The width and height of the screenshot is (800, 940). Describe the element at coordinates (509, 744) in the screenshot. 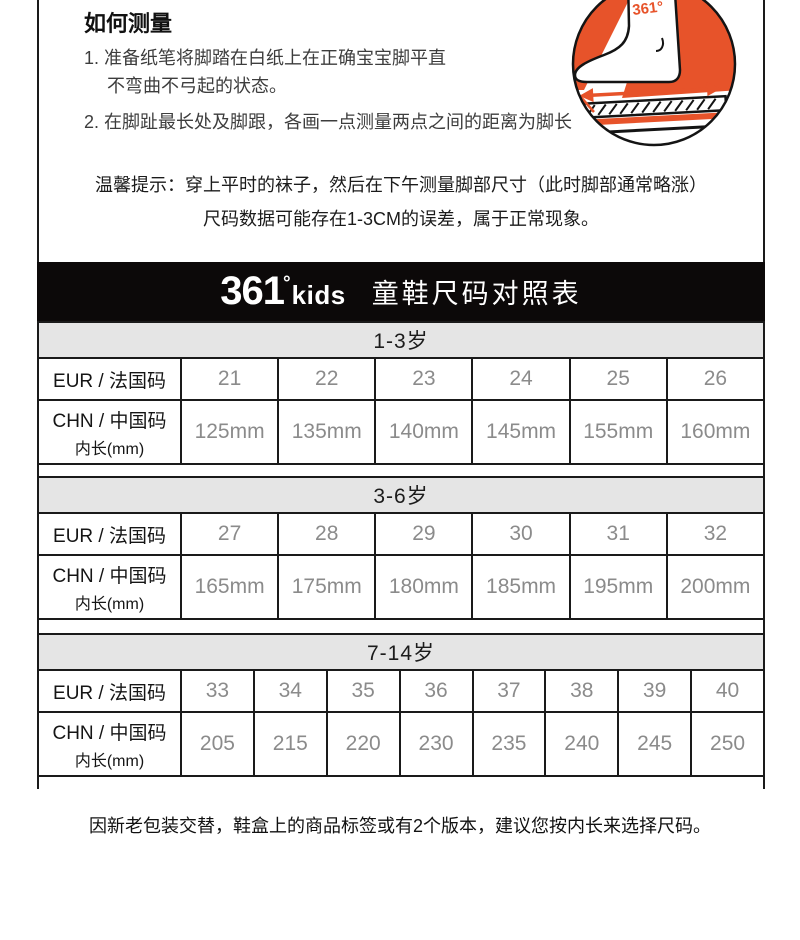

I see `inner-length-cell: 235` at that location.